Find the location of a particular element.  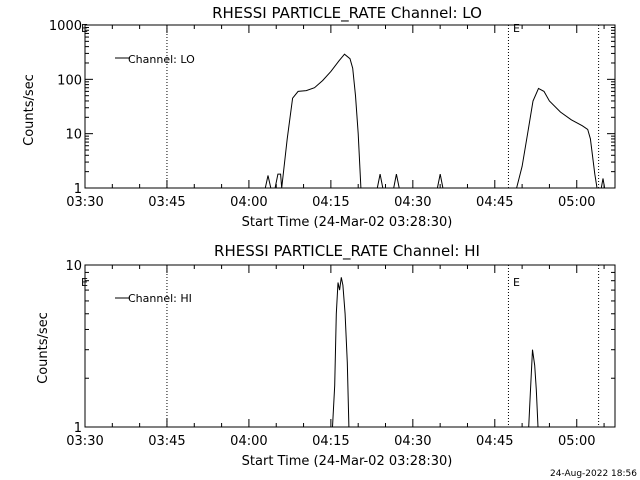

x-tick-label-lo-4: 04:30 is located at coordinates (412, 202).